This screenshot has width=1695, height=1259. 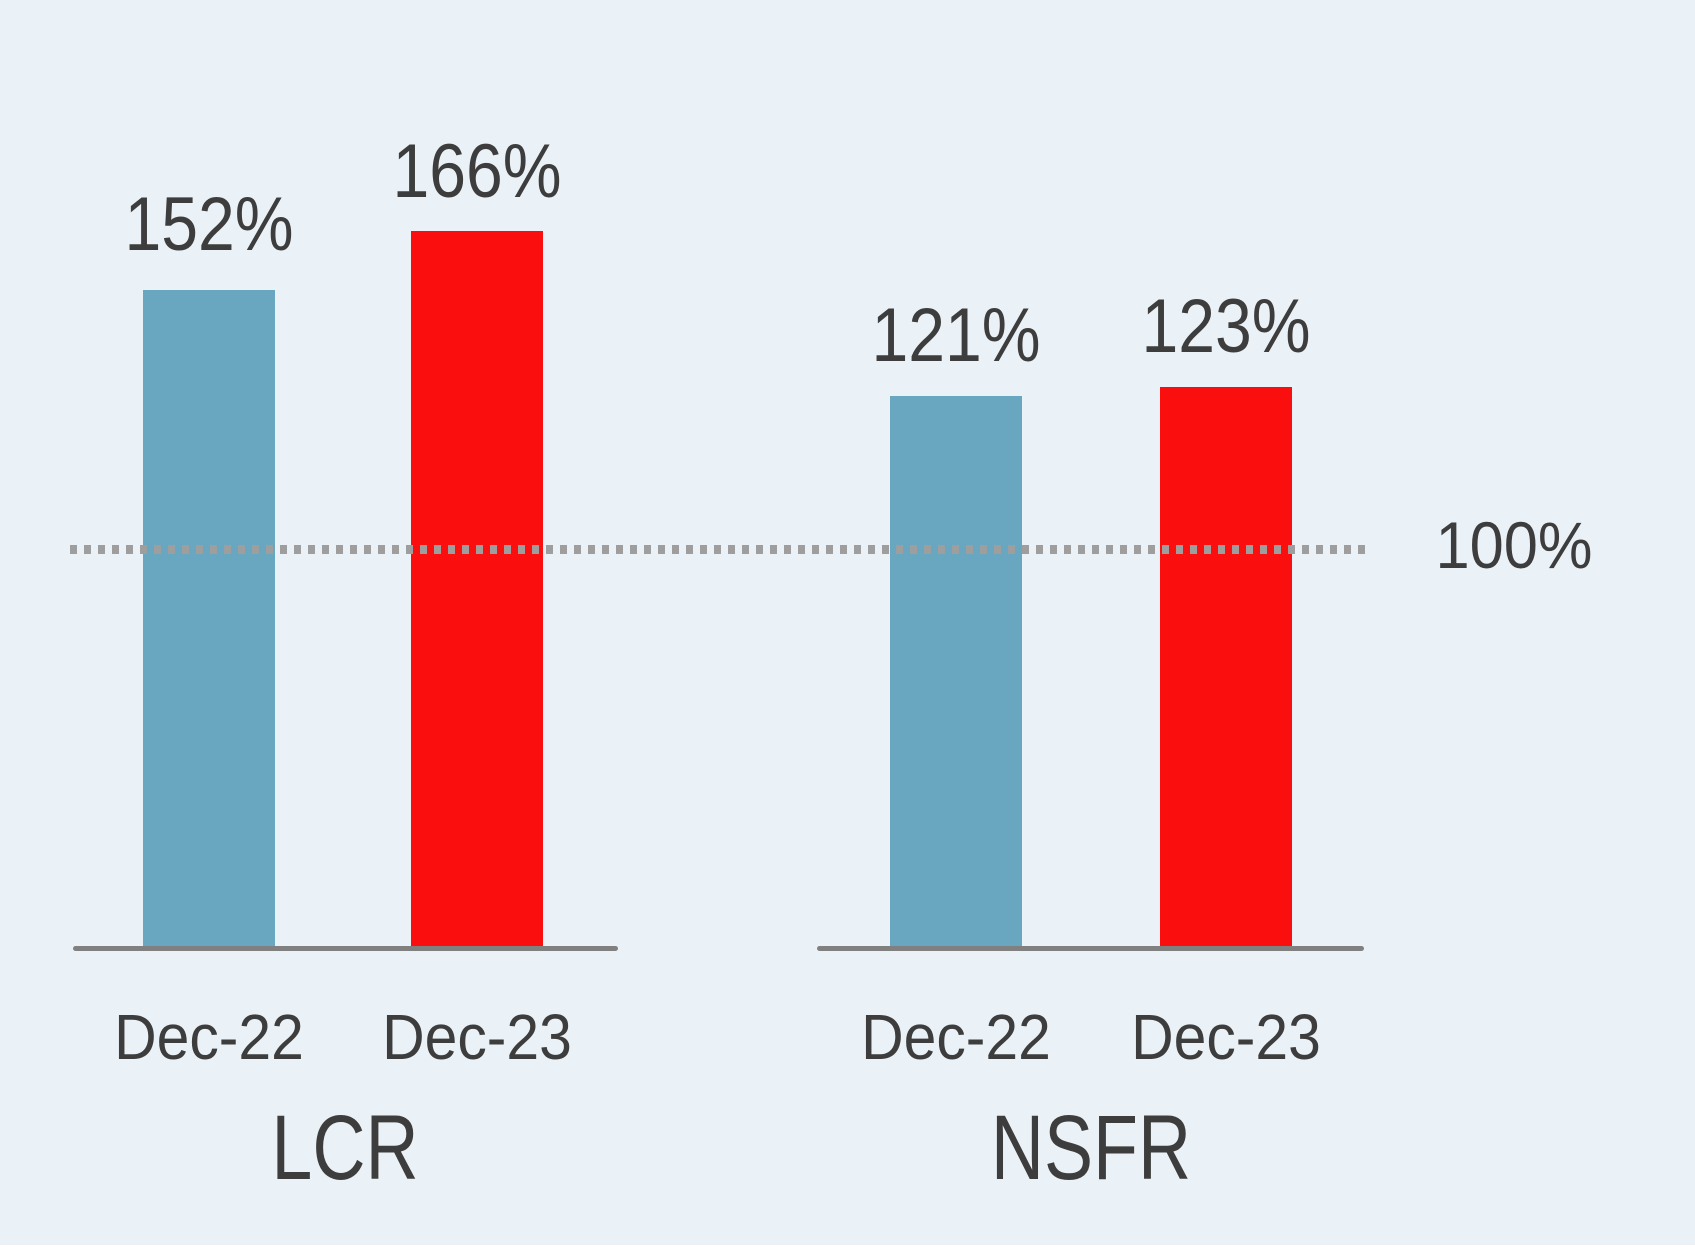 What do you see at coordinates (1090, 948) in the screenshot?
I see `x-axis-line-nsfr` at bounding box center [1090, 948].